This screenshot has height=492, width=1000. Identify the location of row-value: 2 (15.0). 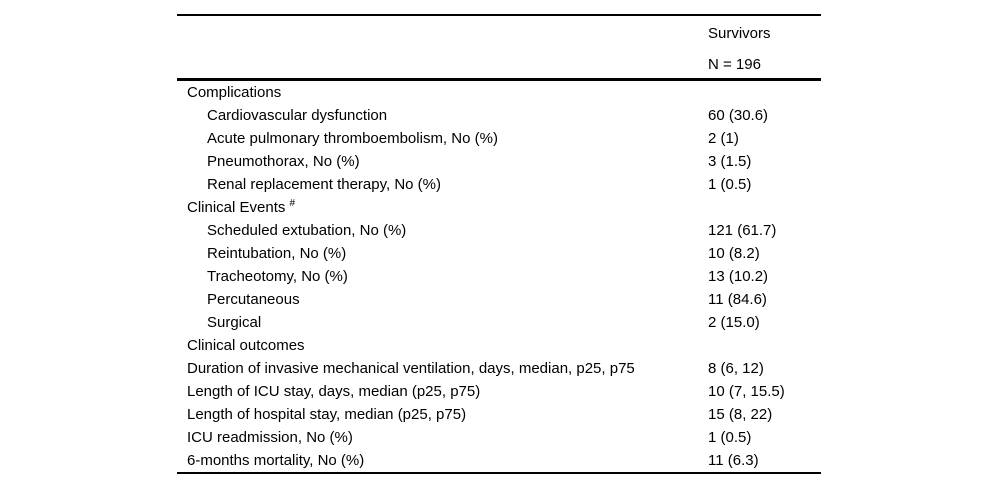
(734, 322).